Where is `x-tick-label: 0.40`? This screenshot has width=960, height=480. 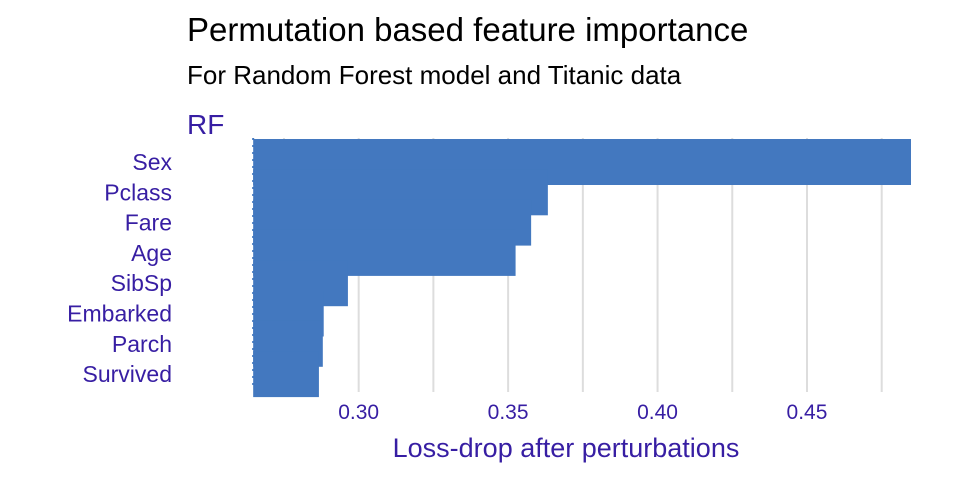 x-tick-label: 0.40 is located at coordinates (657, 412).